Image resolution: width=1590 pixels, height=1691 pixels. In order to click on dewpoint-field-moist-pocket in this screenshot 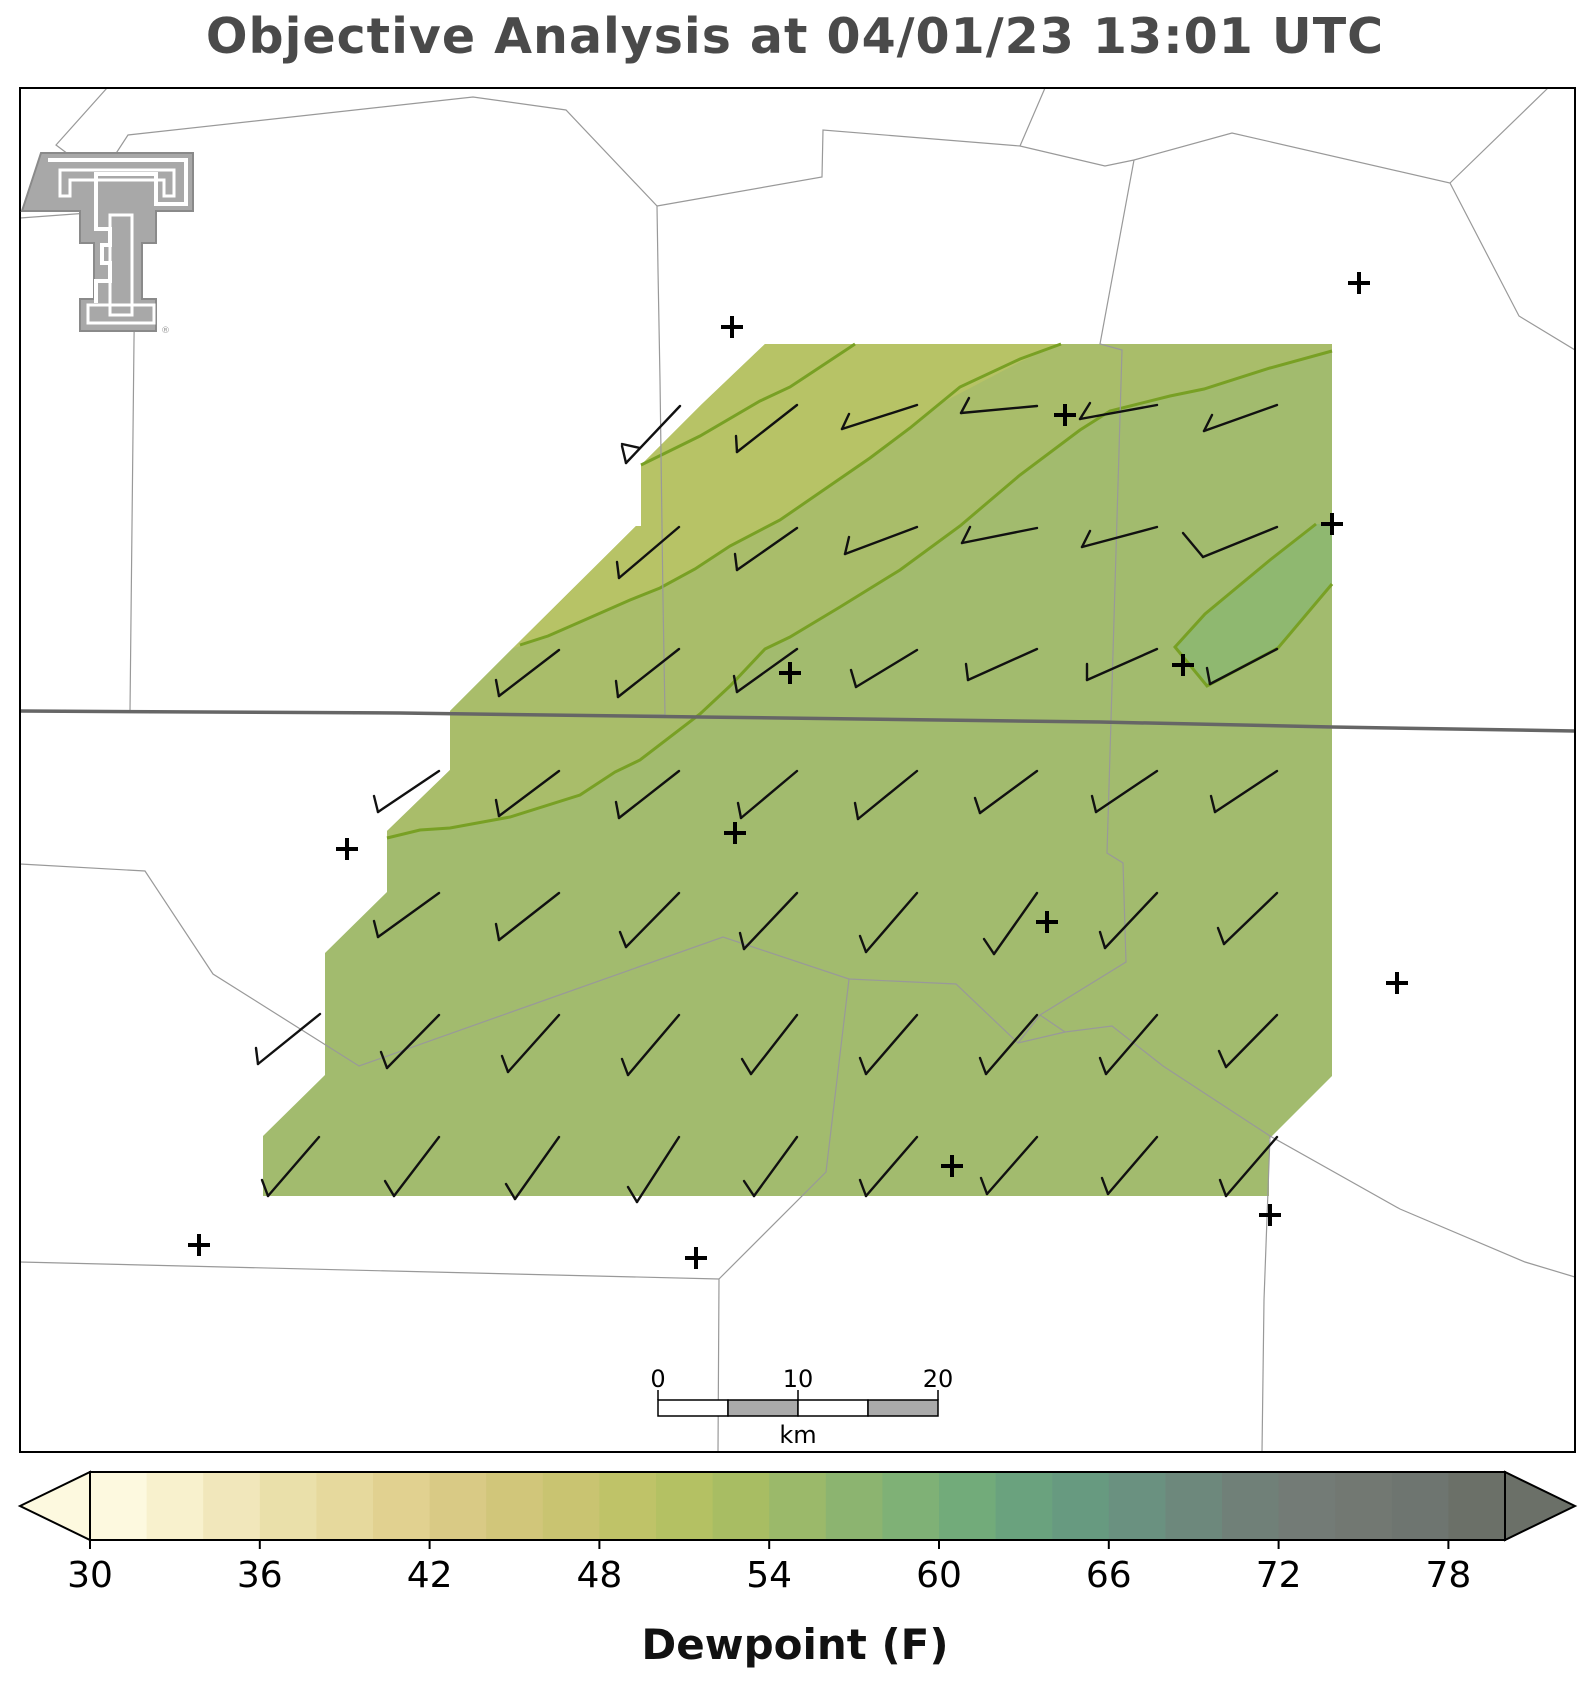, I will do `click(1253, 605)`.